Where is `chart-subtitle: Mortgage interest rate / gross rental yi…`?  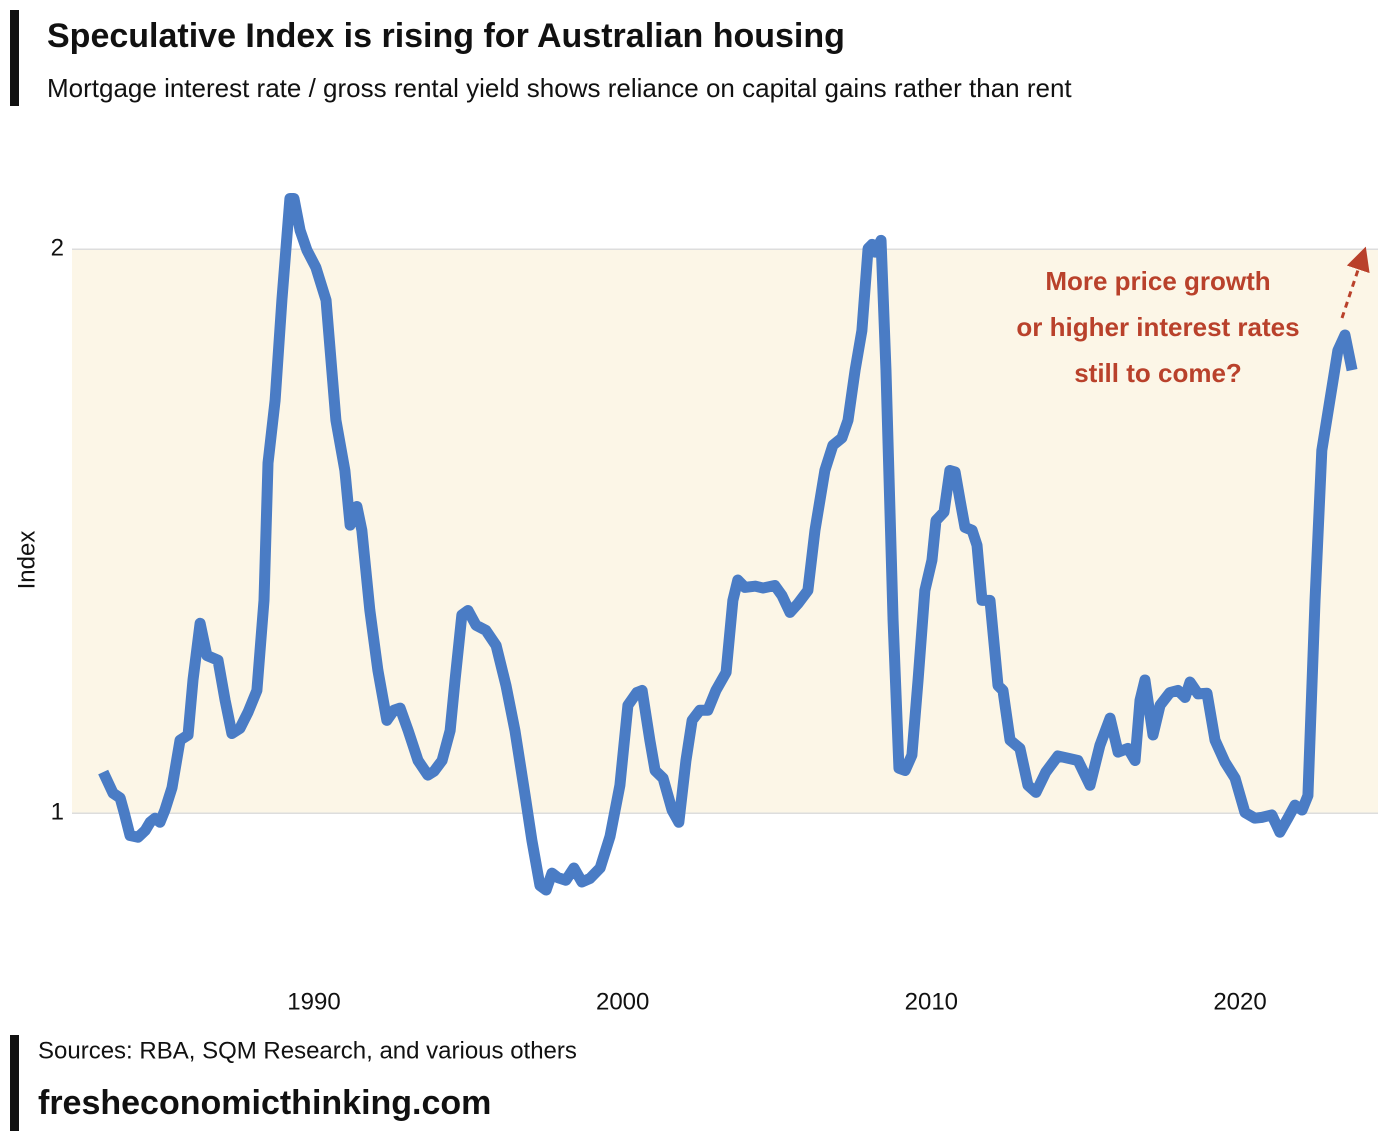 chart-subtitle: Mortgage interest rate / gross rental yi… is located at coordinates (559, 88).